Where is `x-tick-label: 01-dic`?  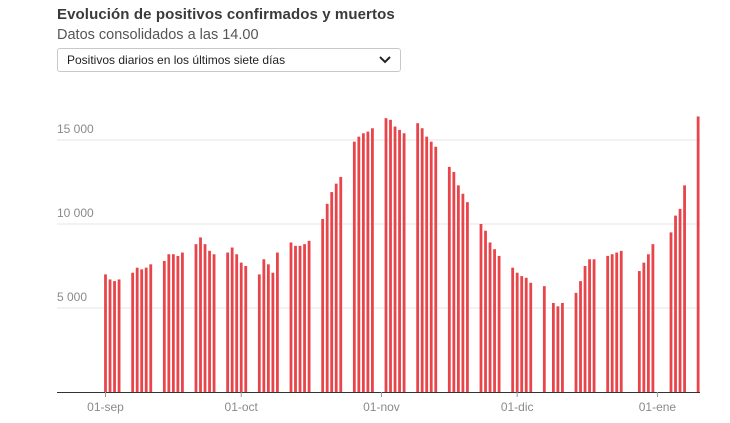
x-tick-label: 01-dic is located at coordinates (517, 407).